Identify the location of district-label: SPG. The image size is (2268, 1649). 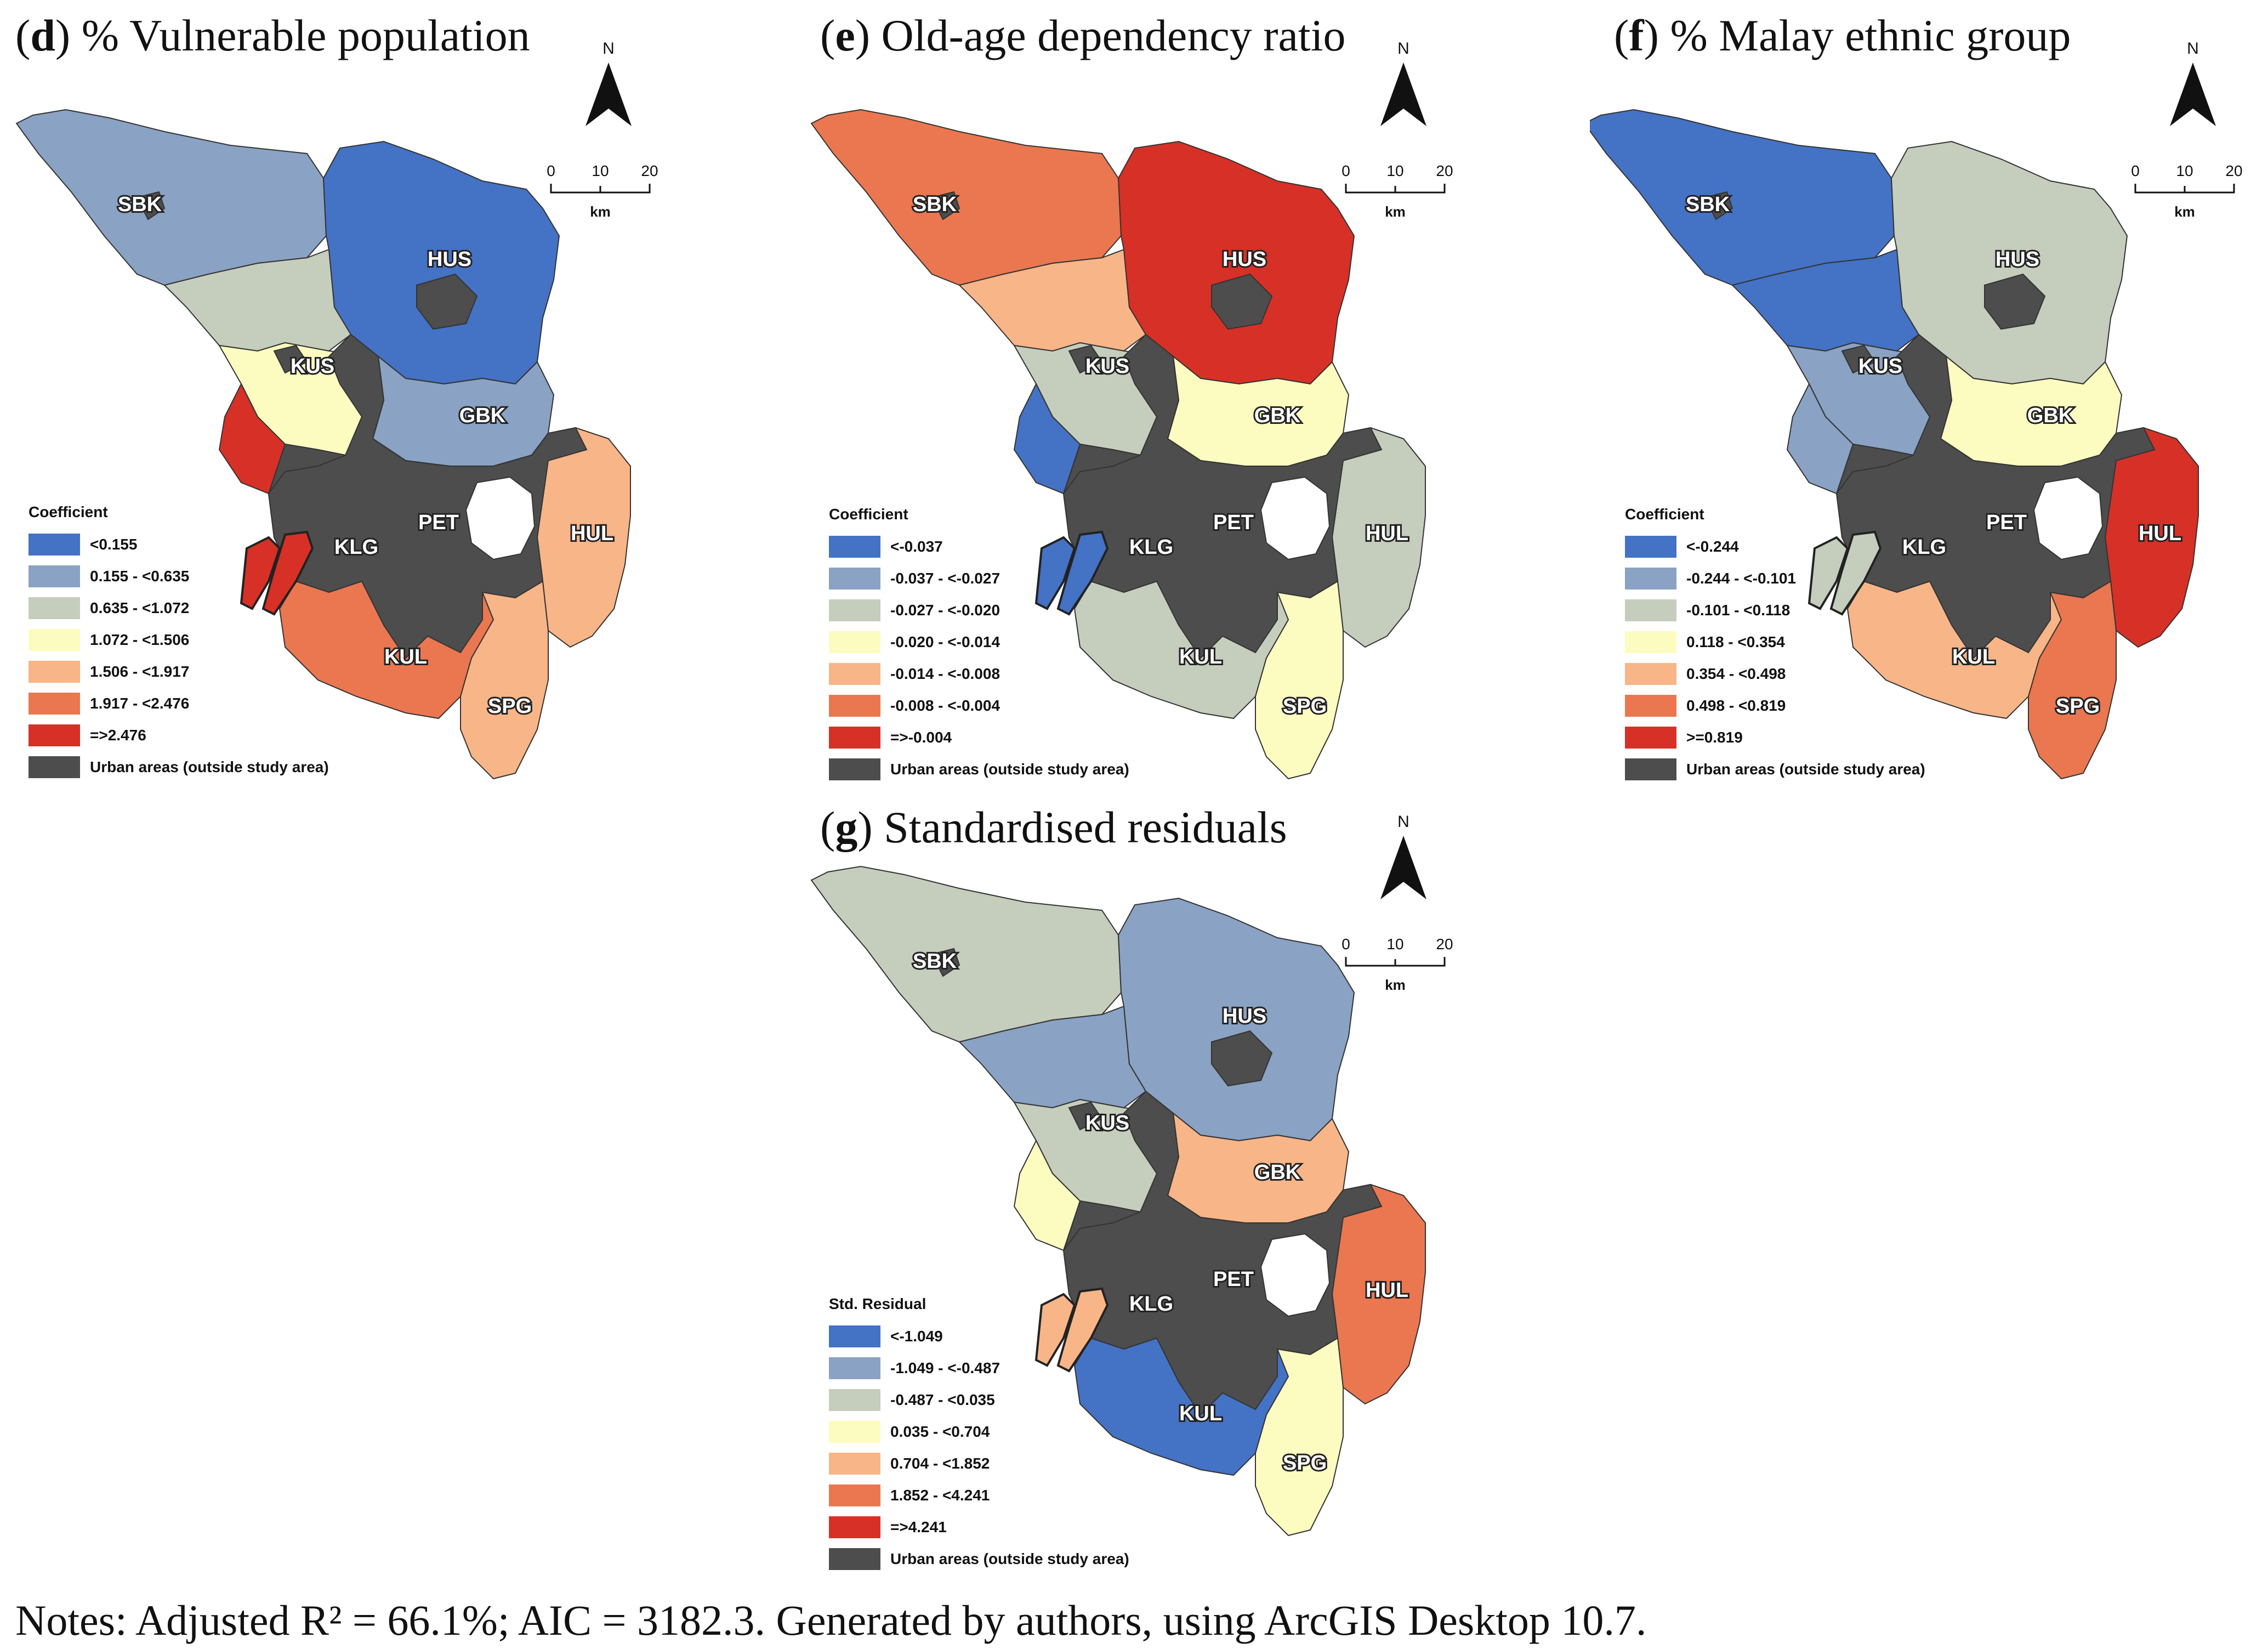
(1305, 1463).